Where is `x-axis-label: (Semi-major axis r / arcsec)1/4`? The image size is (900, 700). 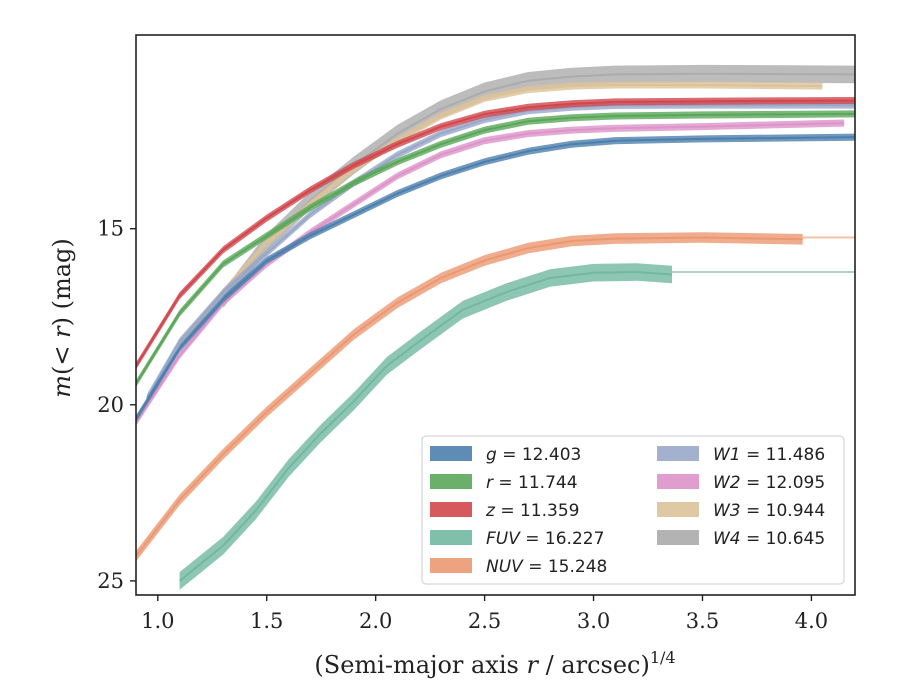 x-axis-label: (Semi-major axis r / arcsec)1/4 is located at coordinates (494, 663).